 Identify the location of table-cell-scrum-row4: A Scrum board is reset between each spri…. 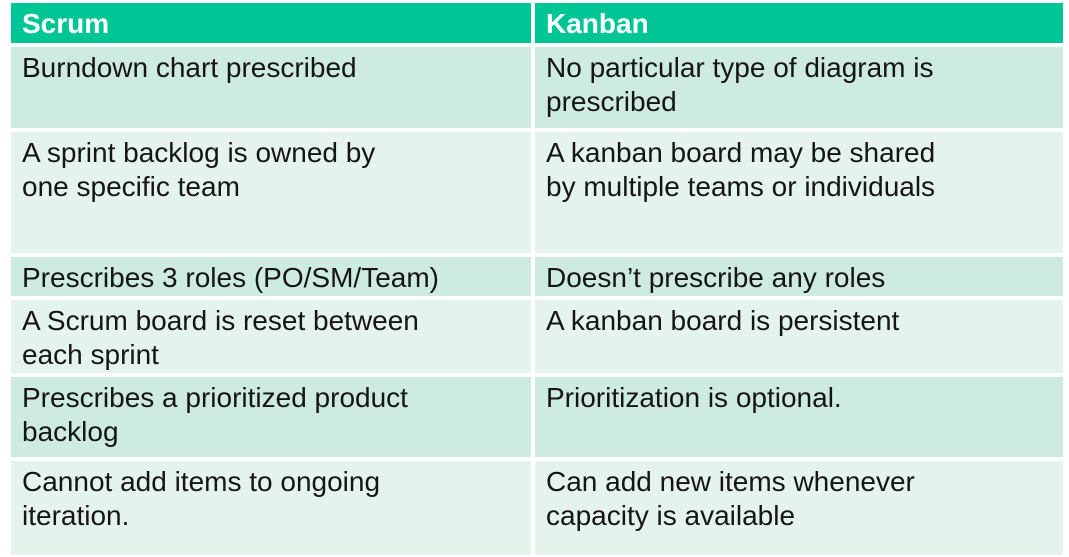
(271, 336).